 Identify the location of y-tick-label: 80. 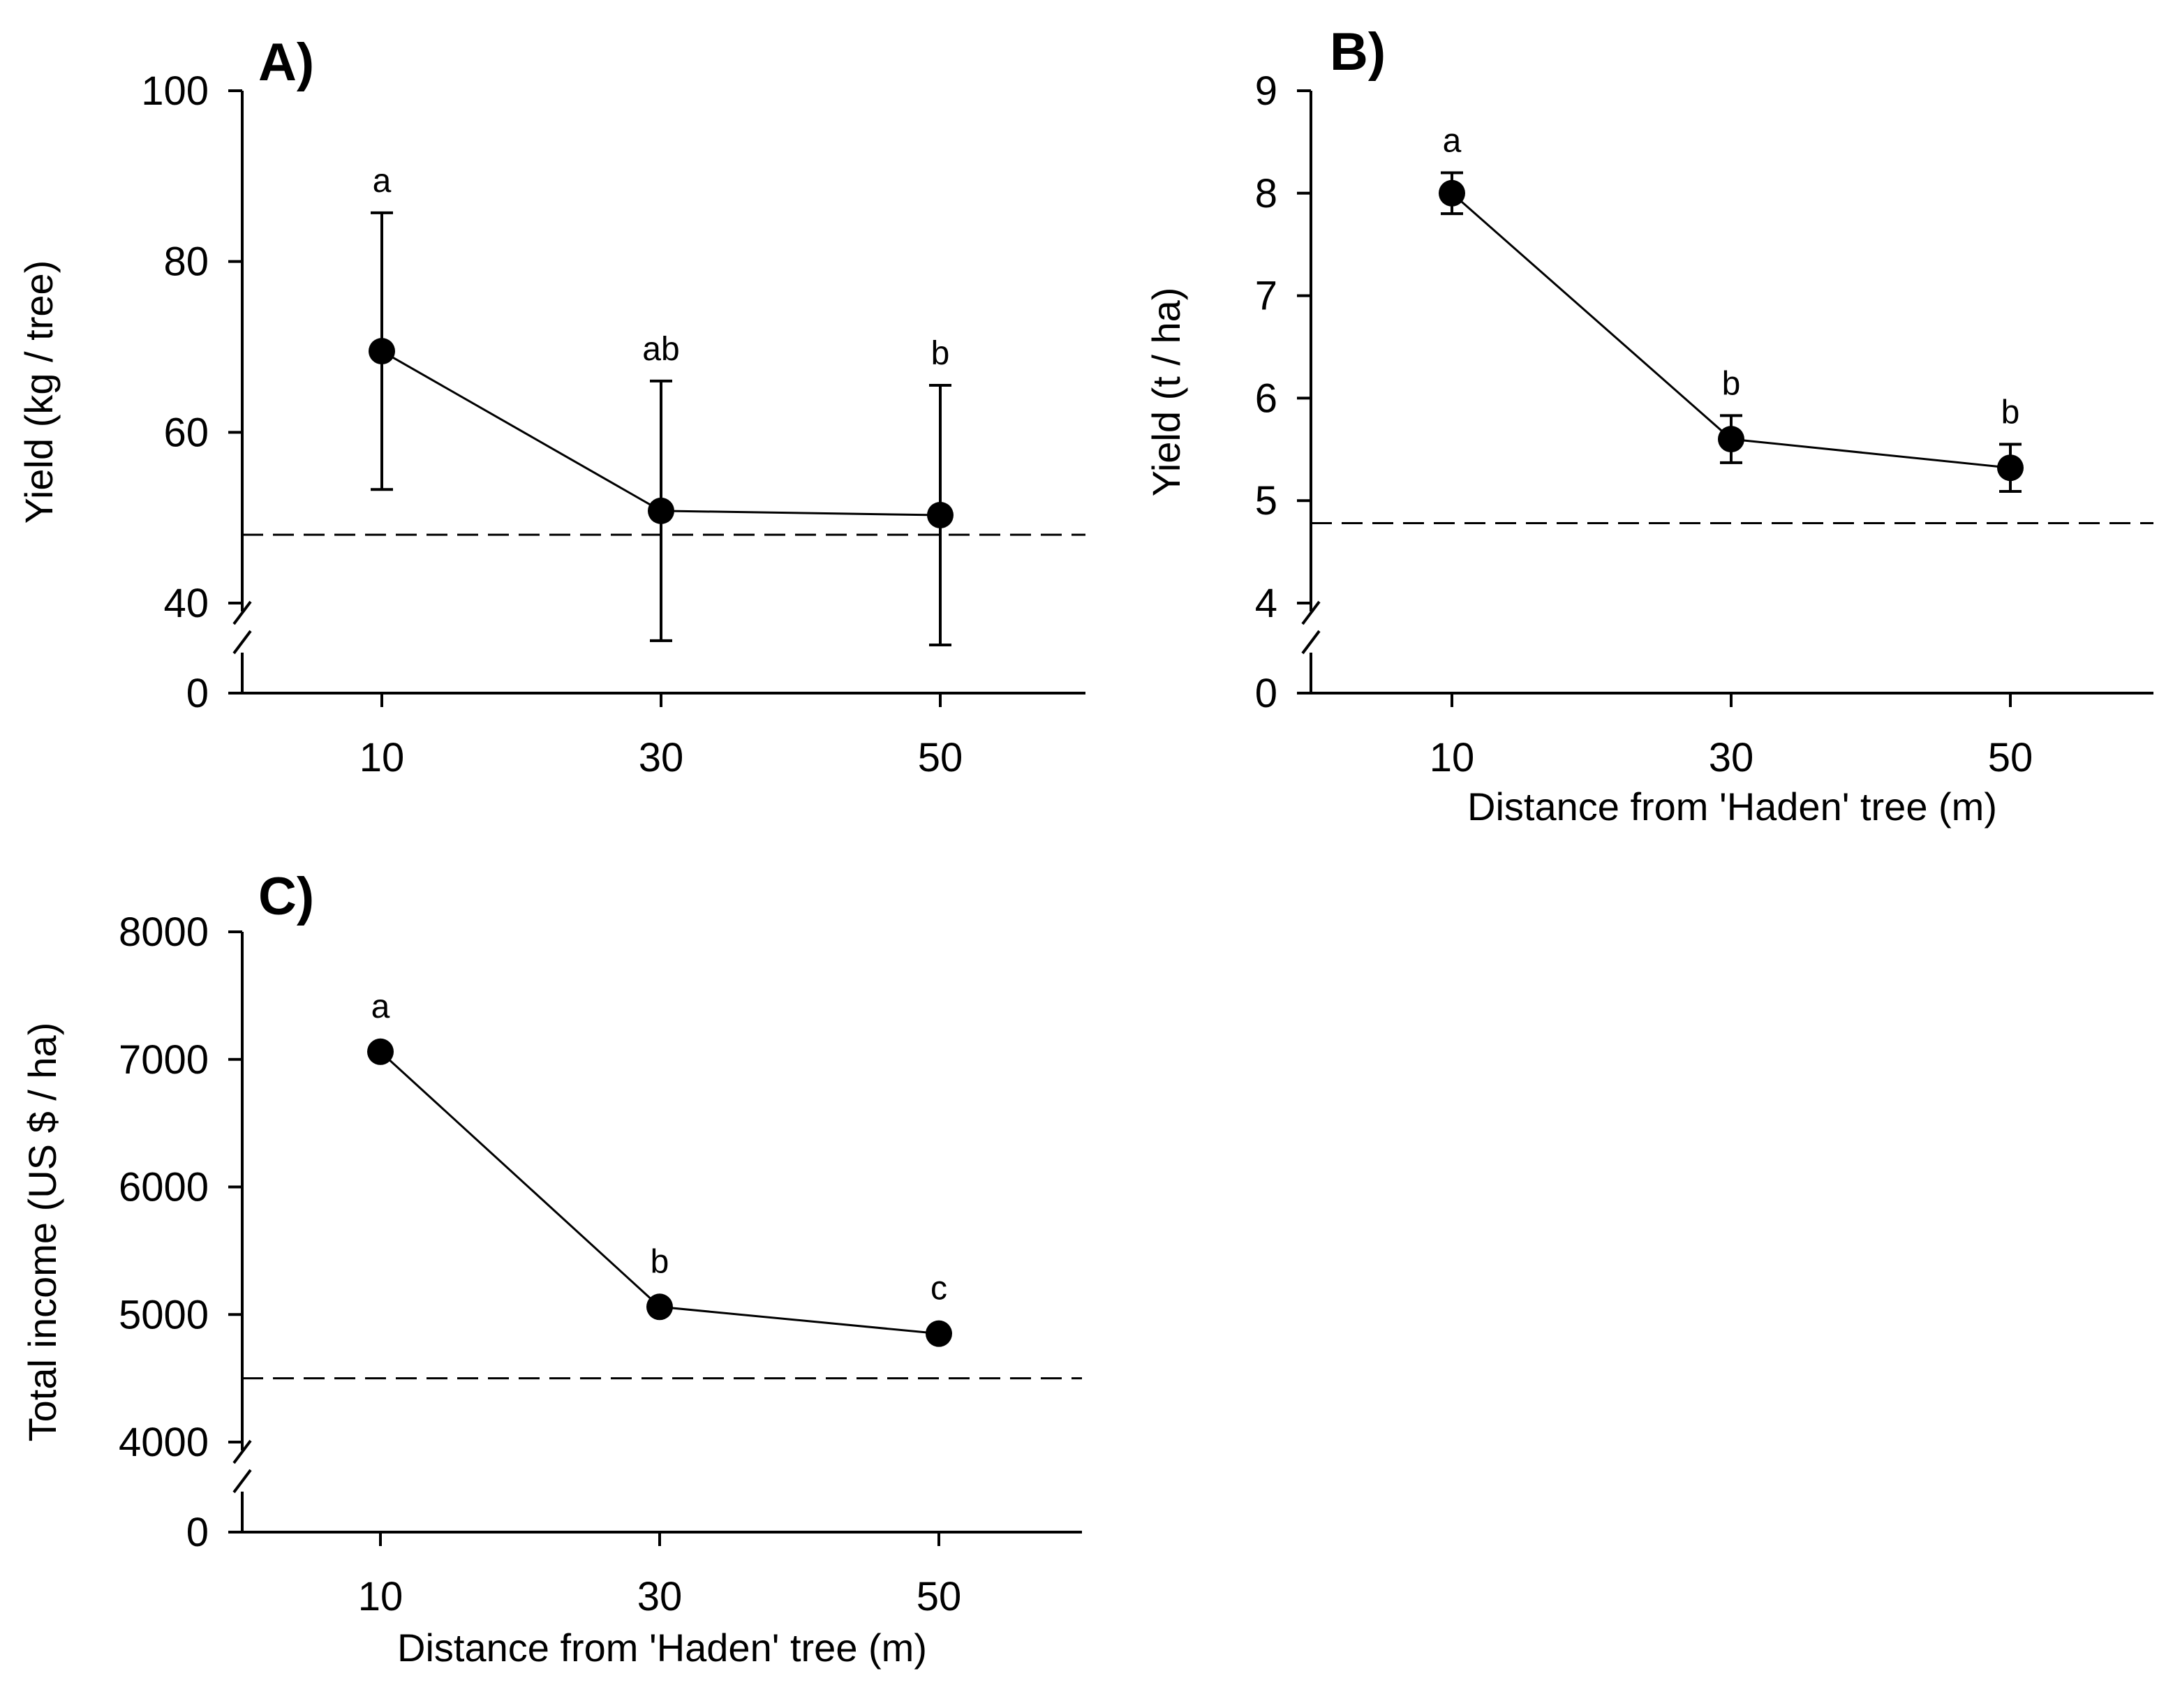
(186, 262).